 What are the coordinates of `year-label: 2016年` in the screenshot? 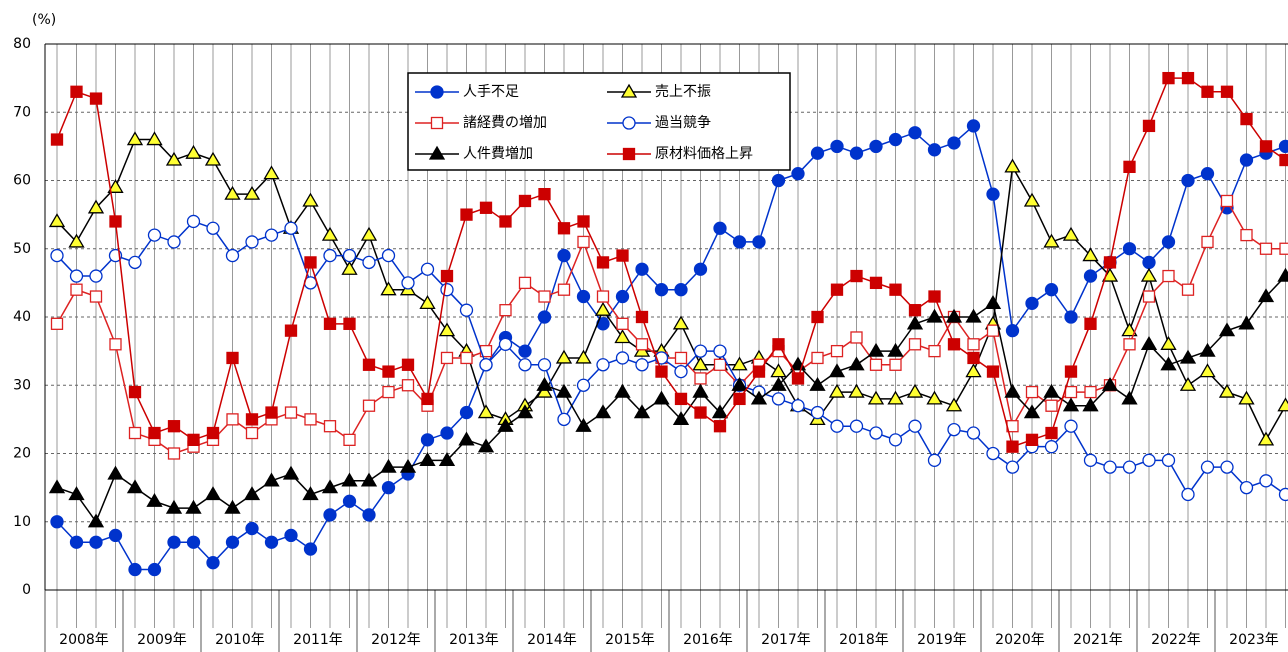 It's located at (708, 640).